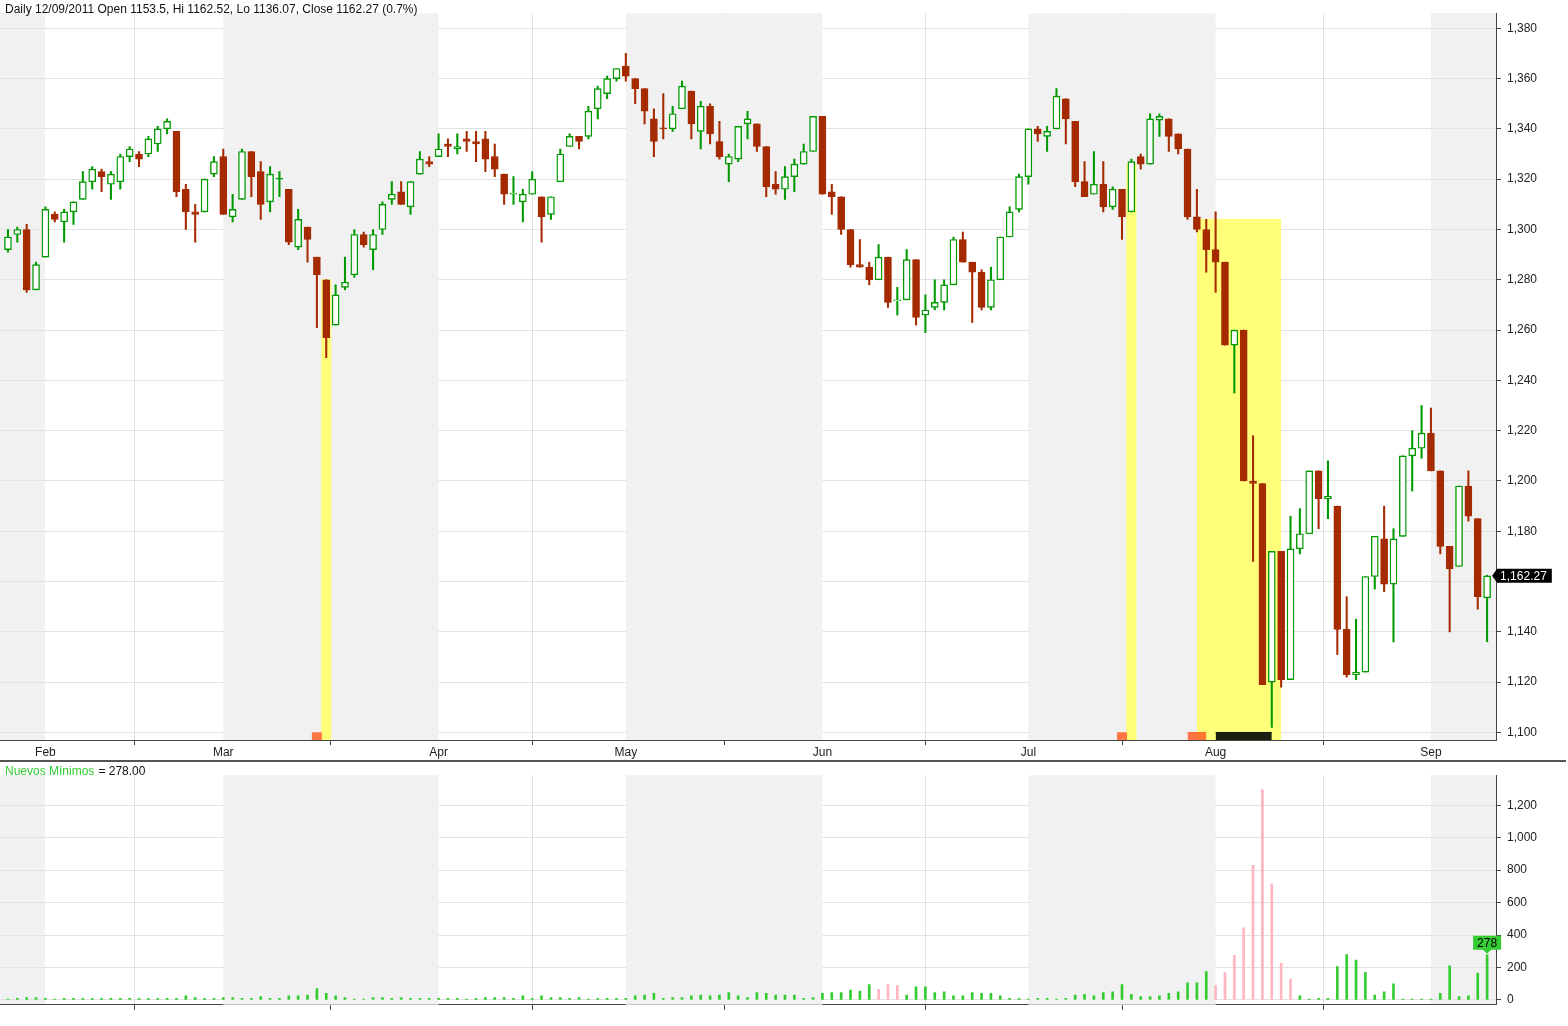  I want to click on y-tick-label: 1,100, so click(1522, 731).